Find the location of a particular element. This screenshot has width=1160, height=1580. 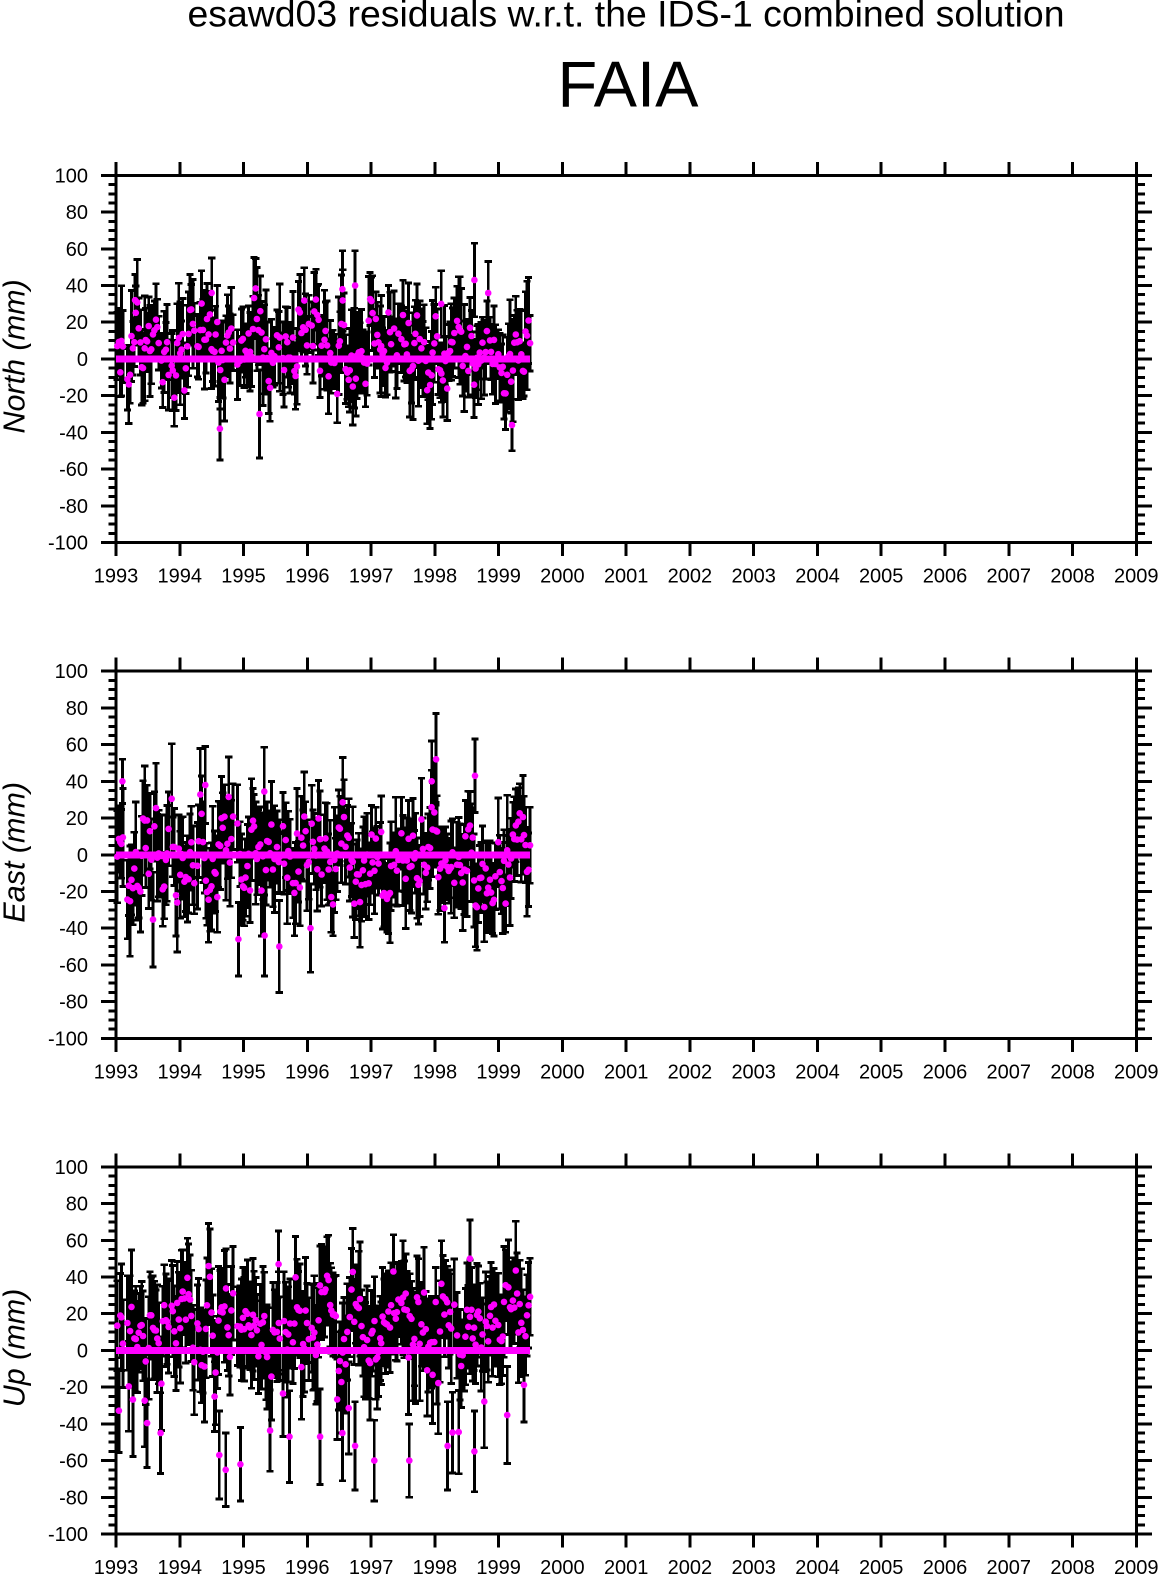

svg-text: East (mm) is located at coordinates (16, 852).